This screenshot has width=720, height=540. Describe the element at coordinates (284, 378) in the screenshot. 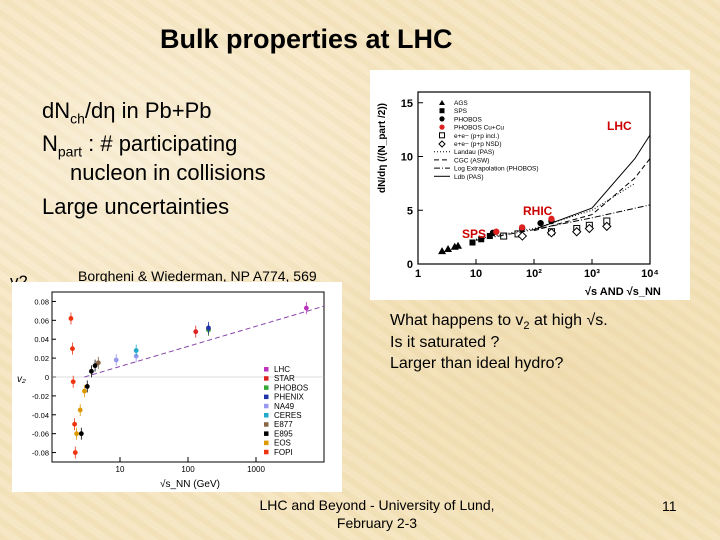

I see `v2-legend-label: STAR` at that location.